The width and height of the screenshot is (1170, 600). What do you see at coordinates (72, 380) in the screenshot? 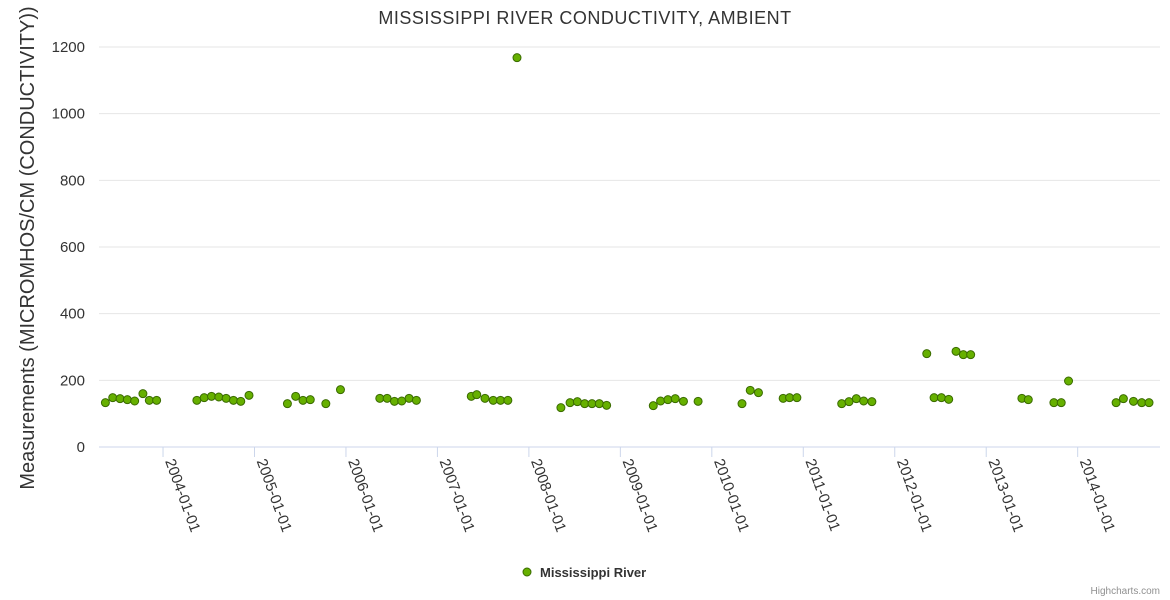
I see `y-tick-label: 200` at bounding box center [72, 380].